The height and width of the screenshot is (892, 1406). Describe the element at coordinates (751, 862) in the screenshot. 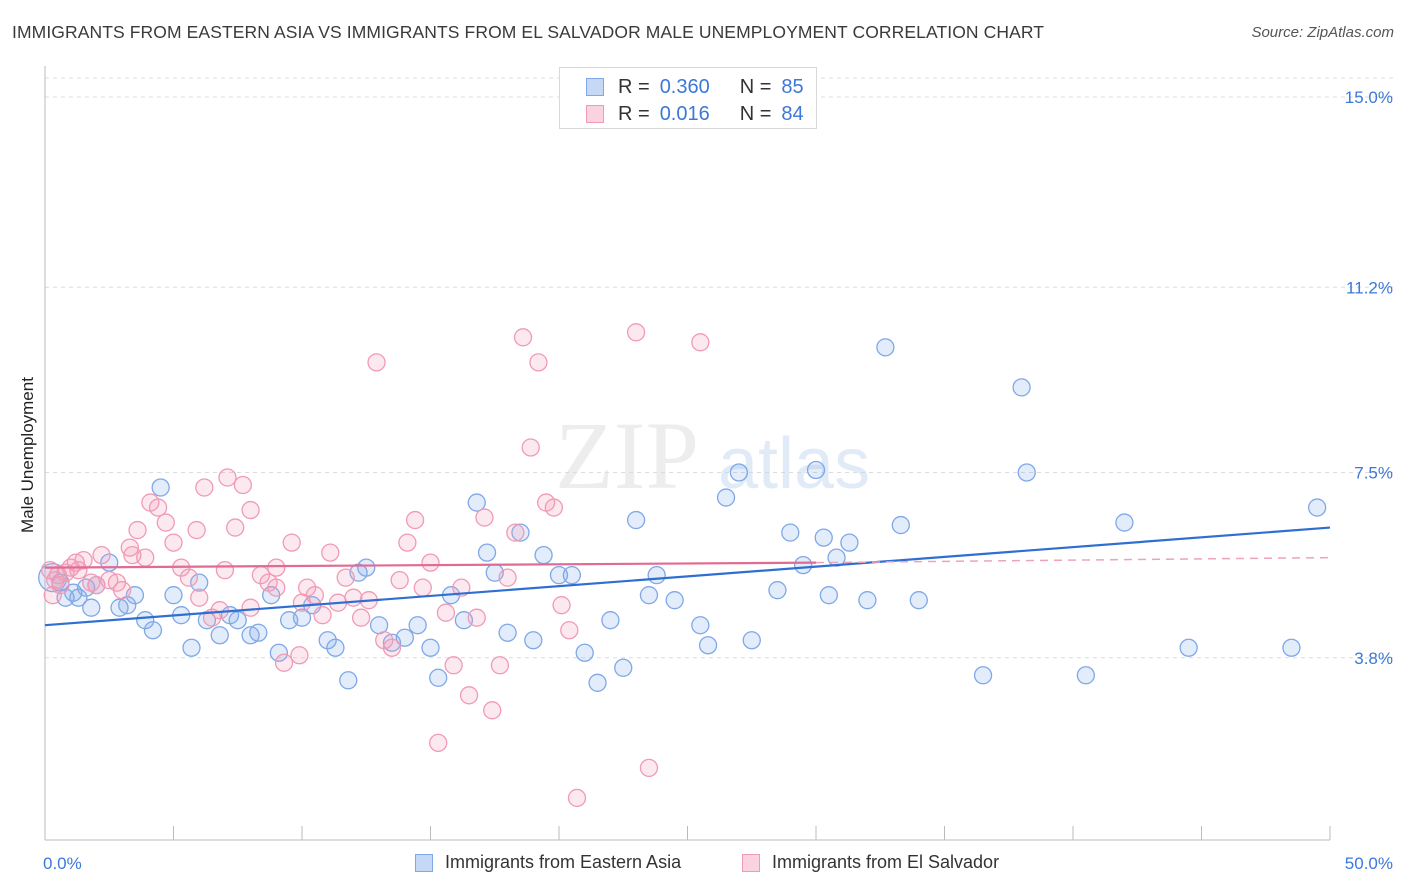

I see `bottom-legend-swatch-pink` at that location.